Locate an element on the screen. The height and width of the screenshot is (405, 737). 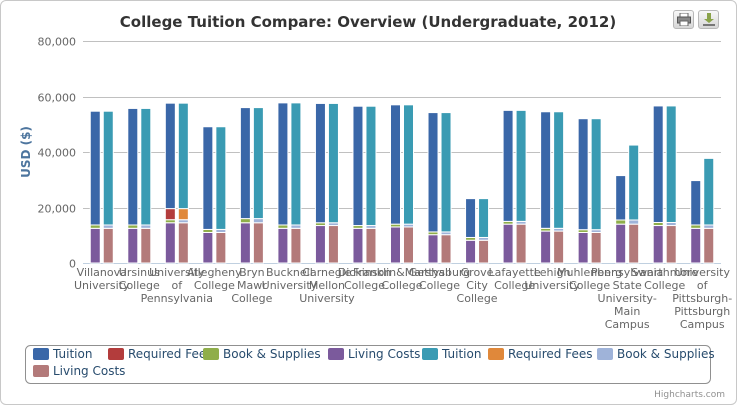
print-button is located at coordinates (683, 19).